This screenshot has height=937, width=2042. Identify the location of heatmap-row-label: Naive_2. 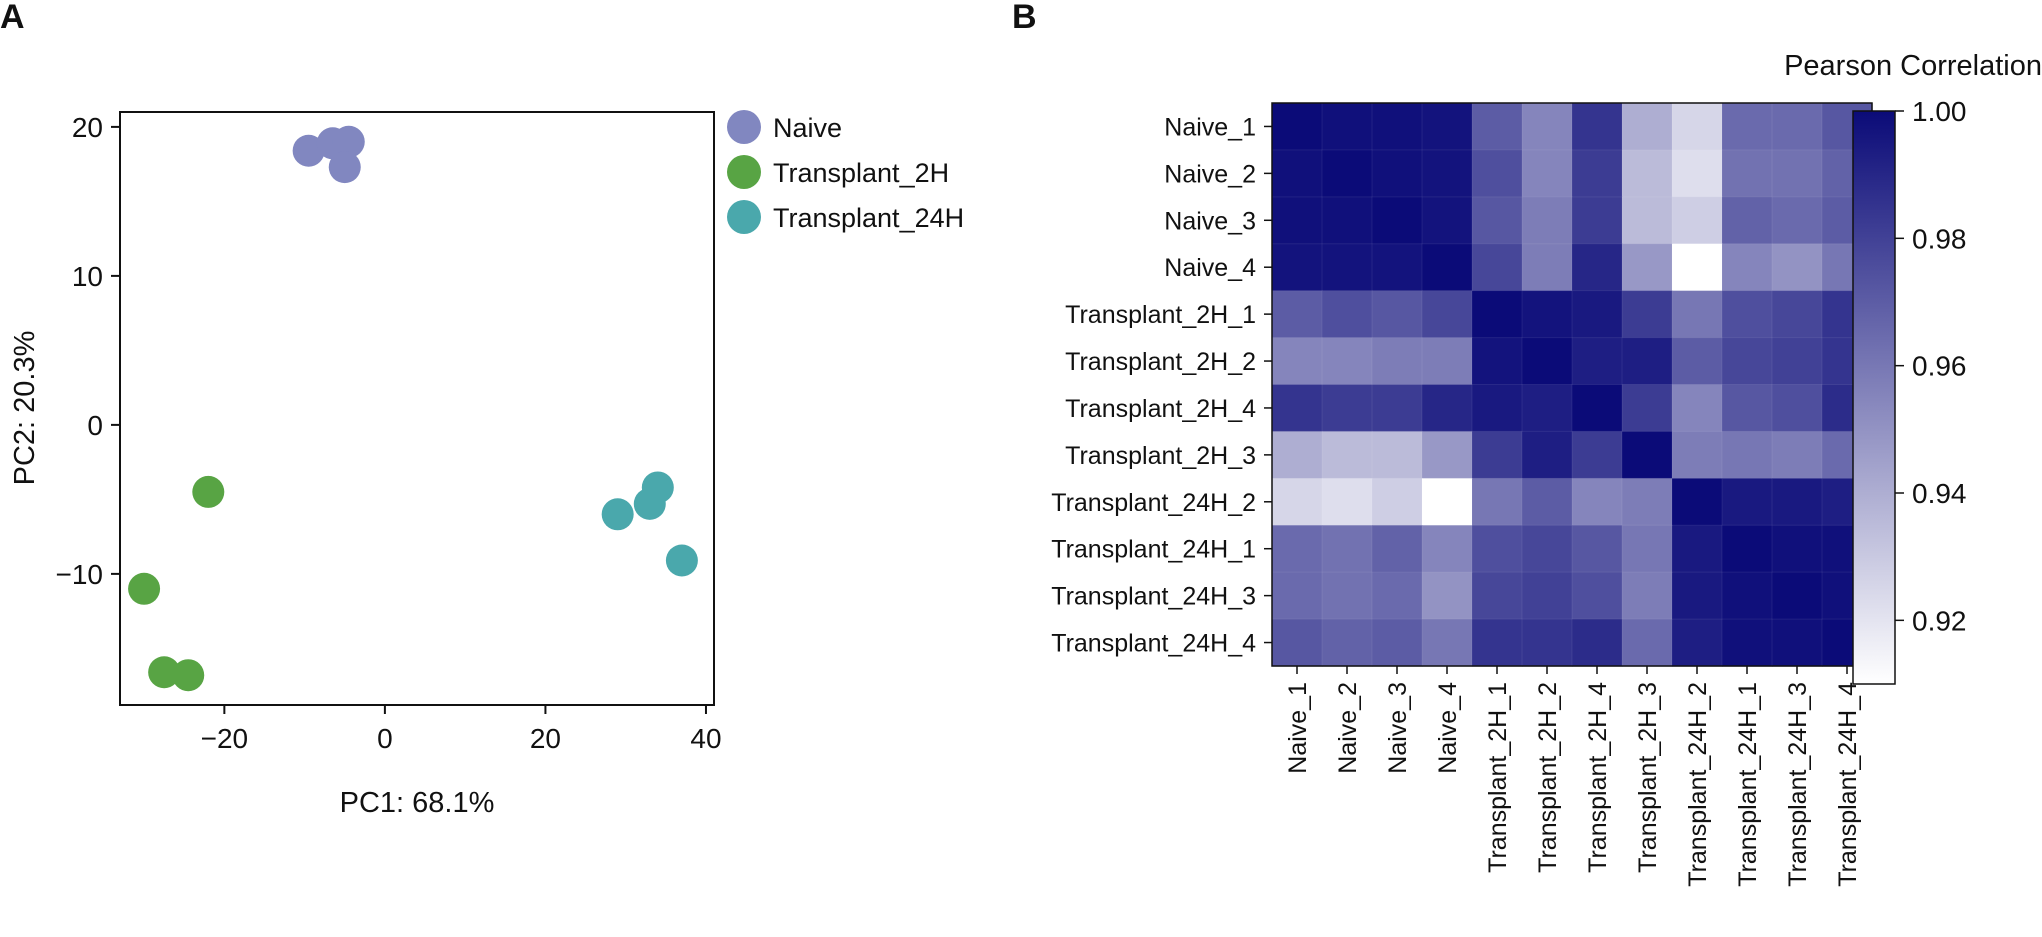
(1210, 174).